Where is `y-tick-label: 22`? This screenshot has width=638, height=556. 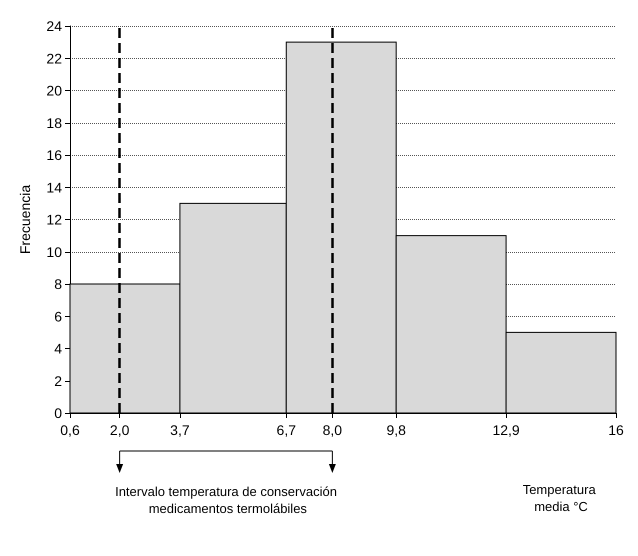
y-tick-label: 22 is located at coordinates (54, 58).